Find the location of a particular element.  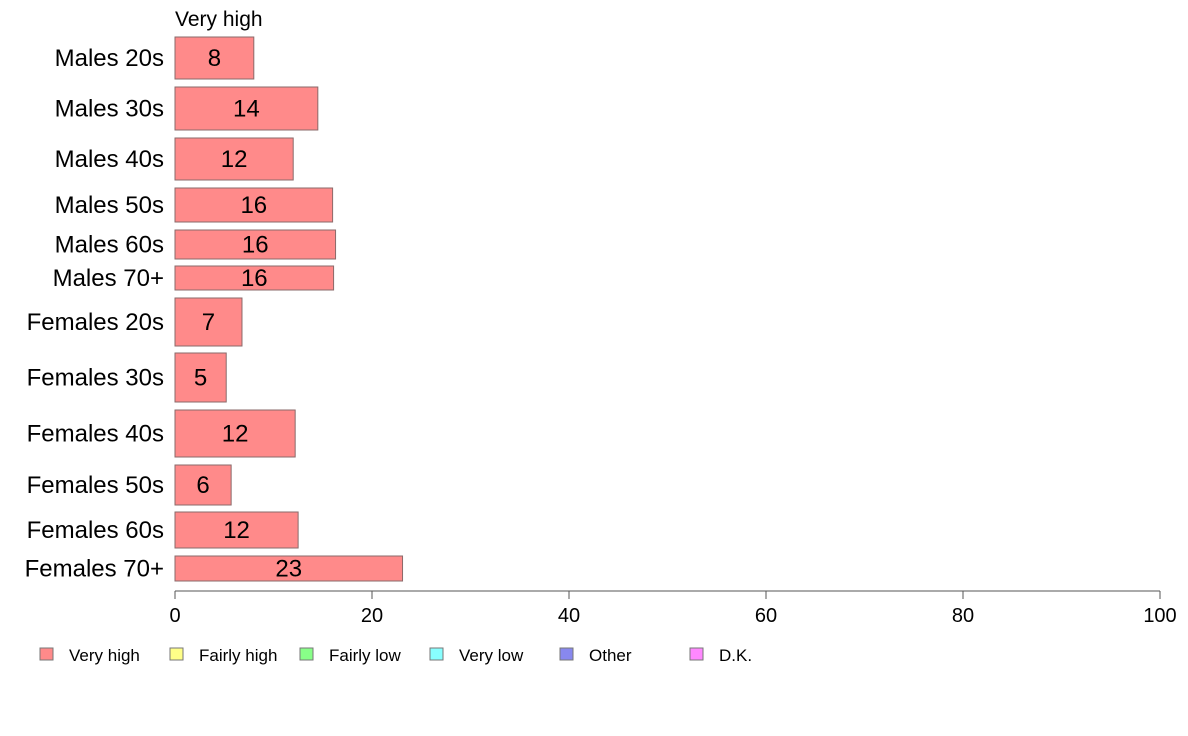

x-tick-label: 80 is located at coordinates (963, 616).